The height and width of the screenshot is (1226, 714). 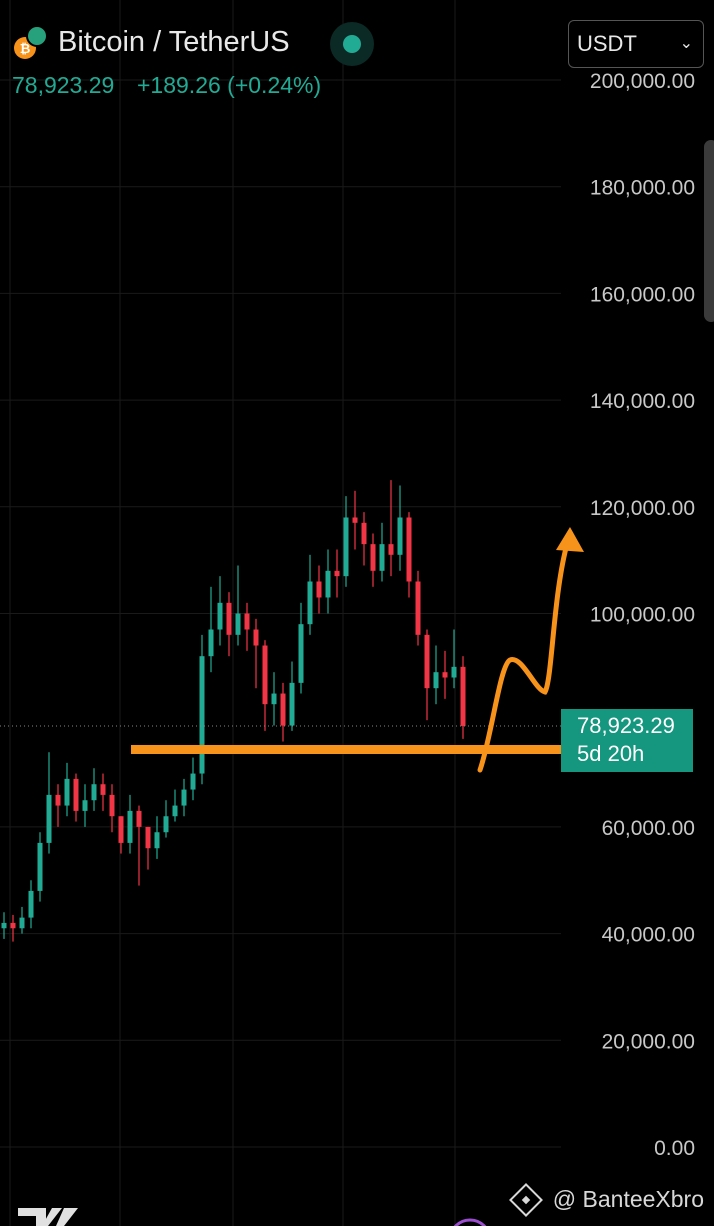 What do you see at coordinates (526, 1200) in the screenshot?
I see `binance-icon` at bounding box center [526, 1200].